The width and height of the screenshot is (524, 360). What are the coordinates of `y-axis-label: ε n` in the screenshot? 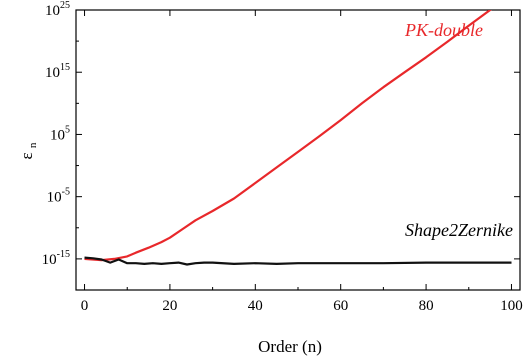 It's located at (28, 150).